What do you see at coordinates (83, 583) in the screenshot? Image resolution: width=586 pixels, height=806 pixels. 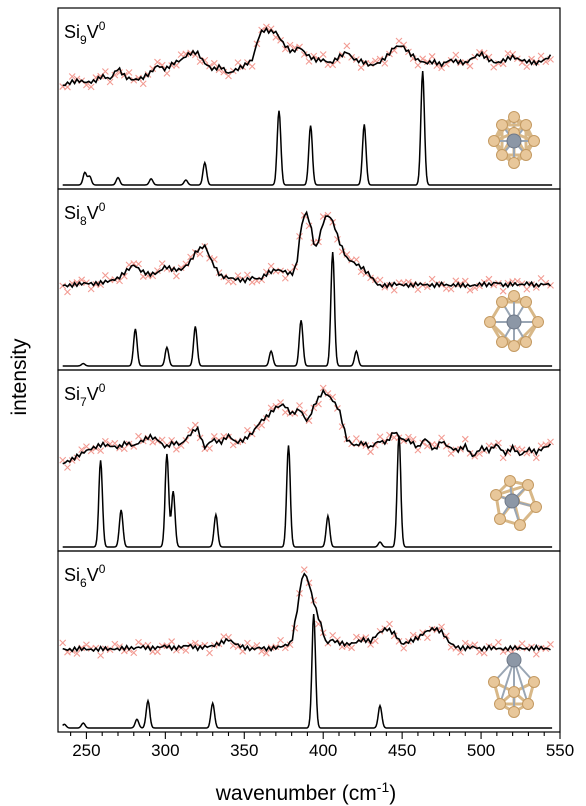 I see `panel-label-sub1: 6` at bounding box center [83, 583].